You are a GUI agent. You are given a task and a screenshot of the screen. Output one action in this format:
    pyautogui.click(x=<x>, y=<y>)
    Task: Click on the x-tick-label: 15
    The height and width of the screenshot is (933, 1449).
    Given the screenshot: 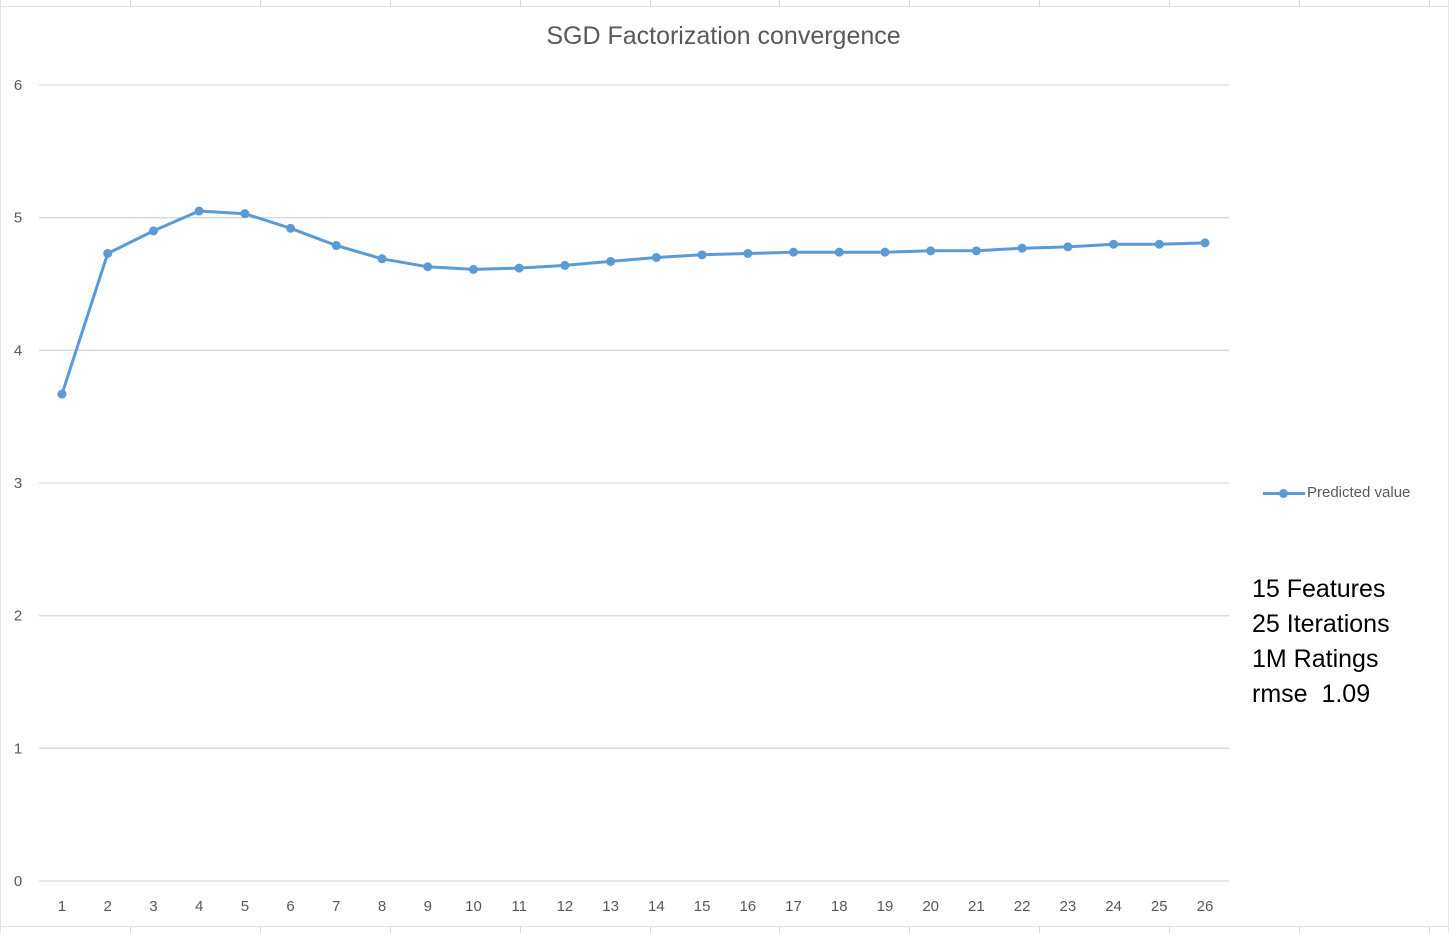 What is the action you would take?
    pyautogui.click(x=702, y=906)
    